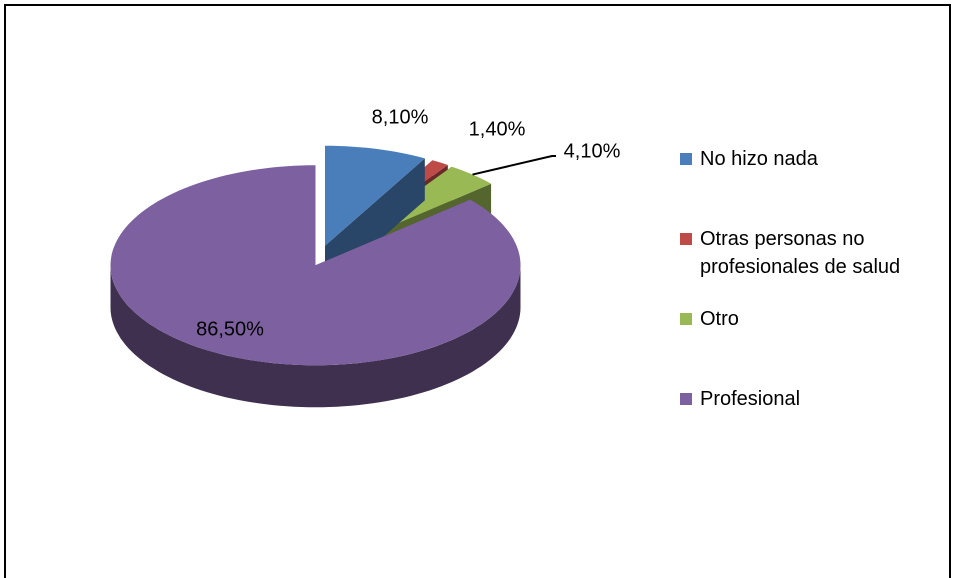  I want to click on legend-entry: Otro, so click(815, 319).